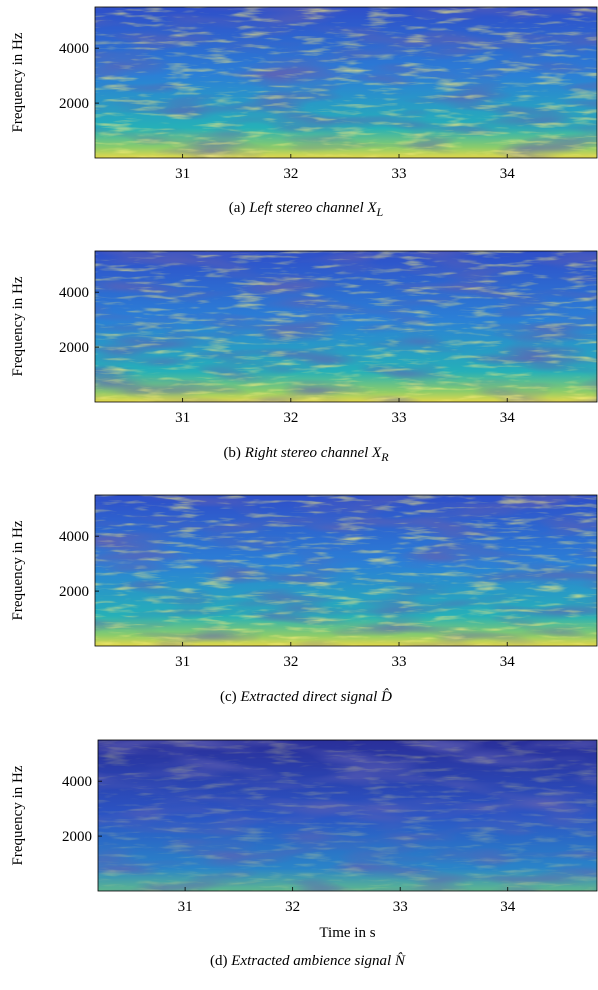 The width and height of the screenshot is (598, 990). I want to click on caption-label: (a), so click(237, 208).